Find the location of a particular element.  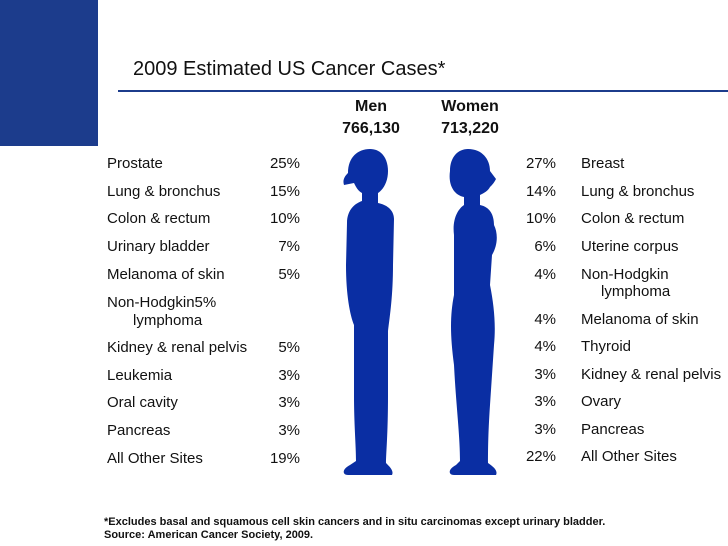

women-site: All Other Sites is located at coordinates (629, 456).